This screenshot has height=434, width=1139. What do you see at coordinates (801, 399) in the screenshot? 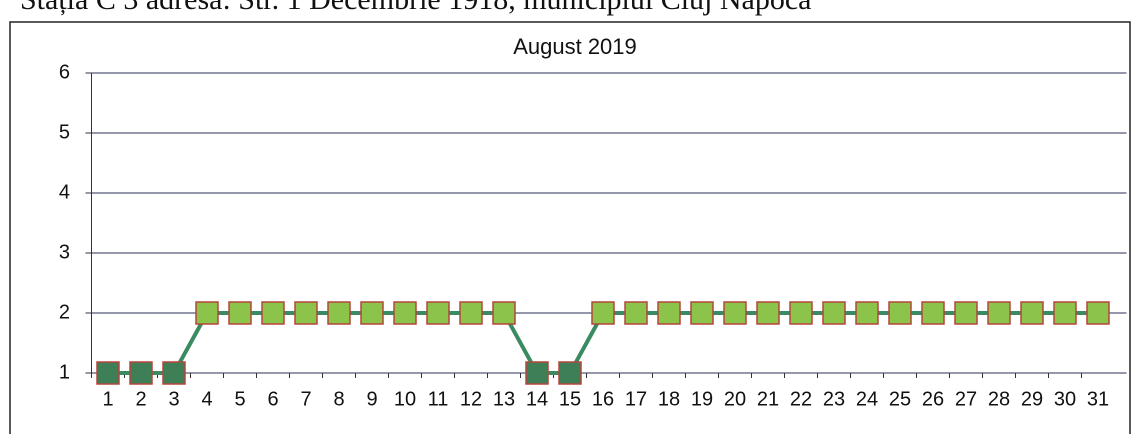
I see `x-tick-label: 22` at bounding box center [801, 399].